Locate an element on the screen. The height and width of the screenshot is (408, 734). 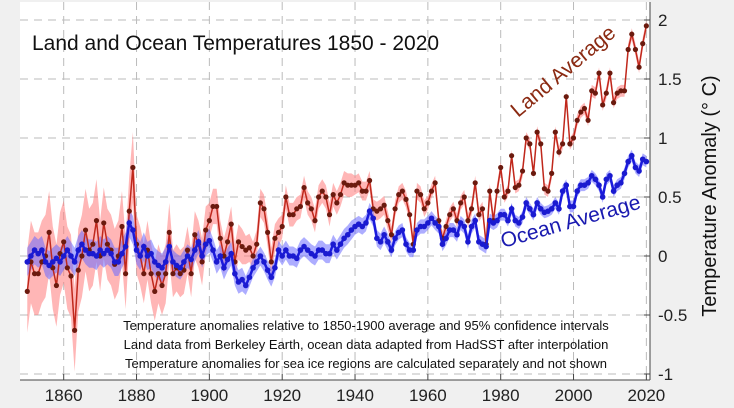
y-axis-title: Temperature Anomaly (° C) is located at coordinates (710, 195).